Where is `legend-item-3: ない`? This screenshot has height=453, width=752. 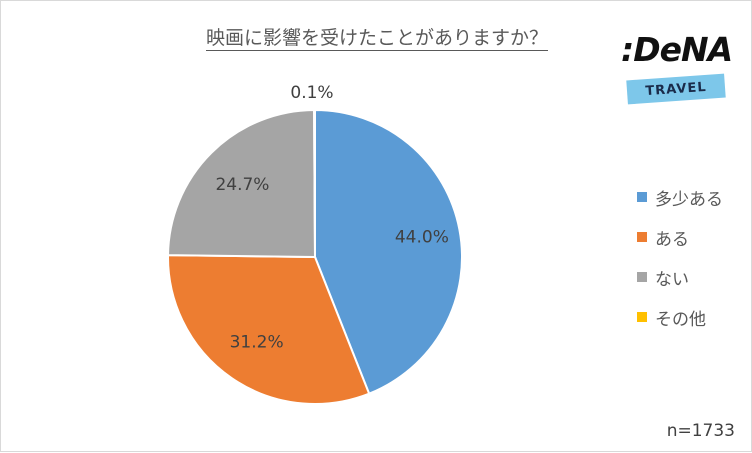 legend-item-3: ない is located at coordinates (680, 277).